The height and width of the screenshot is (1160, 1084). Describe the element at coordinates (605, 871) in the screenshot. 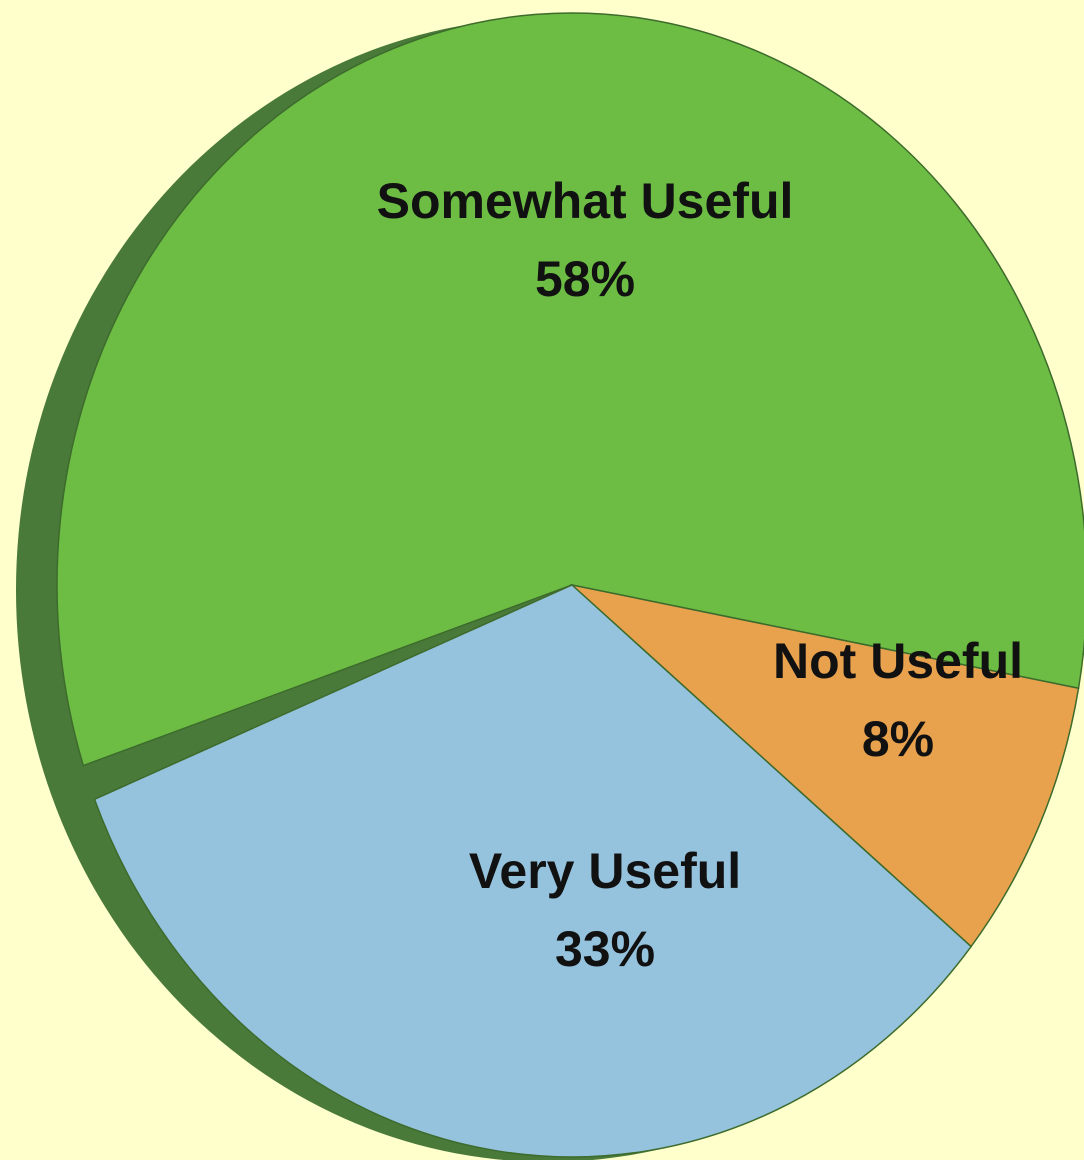

I see `slice-label: Very Useful` at that location.